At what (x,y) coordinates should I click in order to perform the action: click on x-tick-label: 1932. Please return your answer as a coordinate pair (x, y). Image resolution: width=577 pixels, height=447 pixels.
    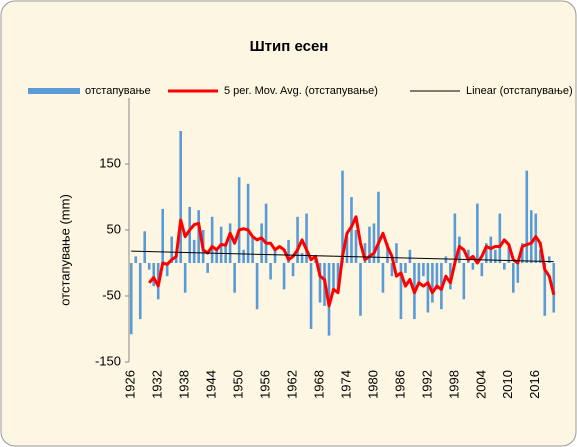
    Looking at the image, I should click on (157, 384).